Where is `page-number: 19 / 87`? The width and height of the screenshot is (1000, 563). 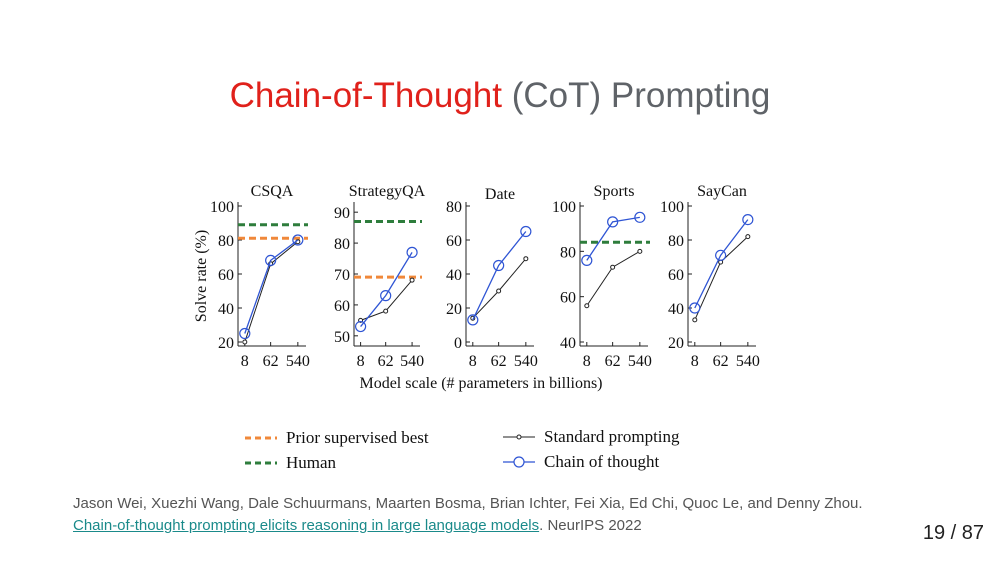
page-number: 19 / 87 is located at coordinates (953, 533).